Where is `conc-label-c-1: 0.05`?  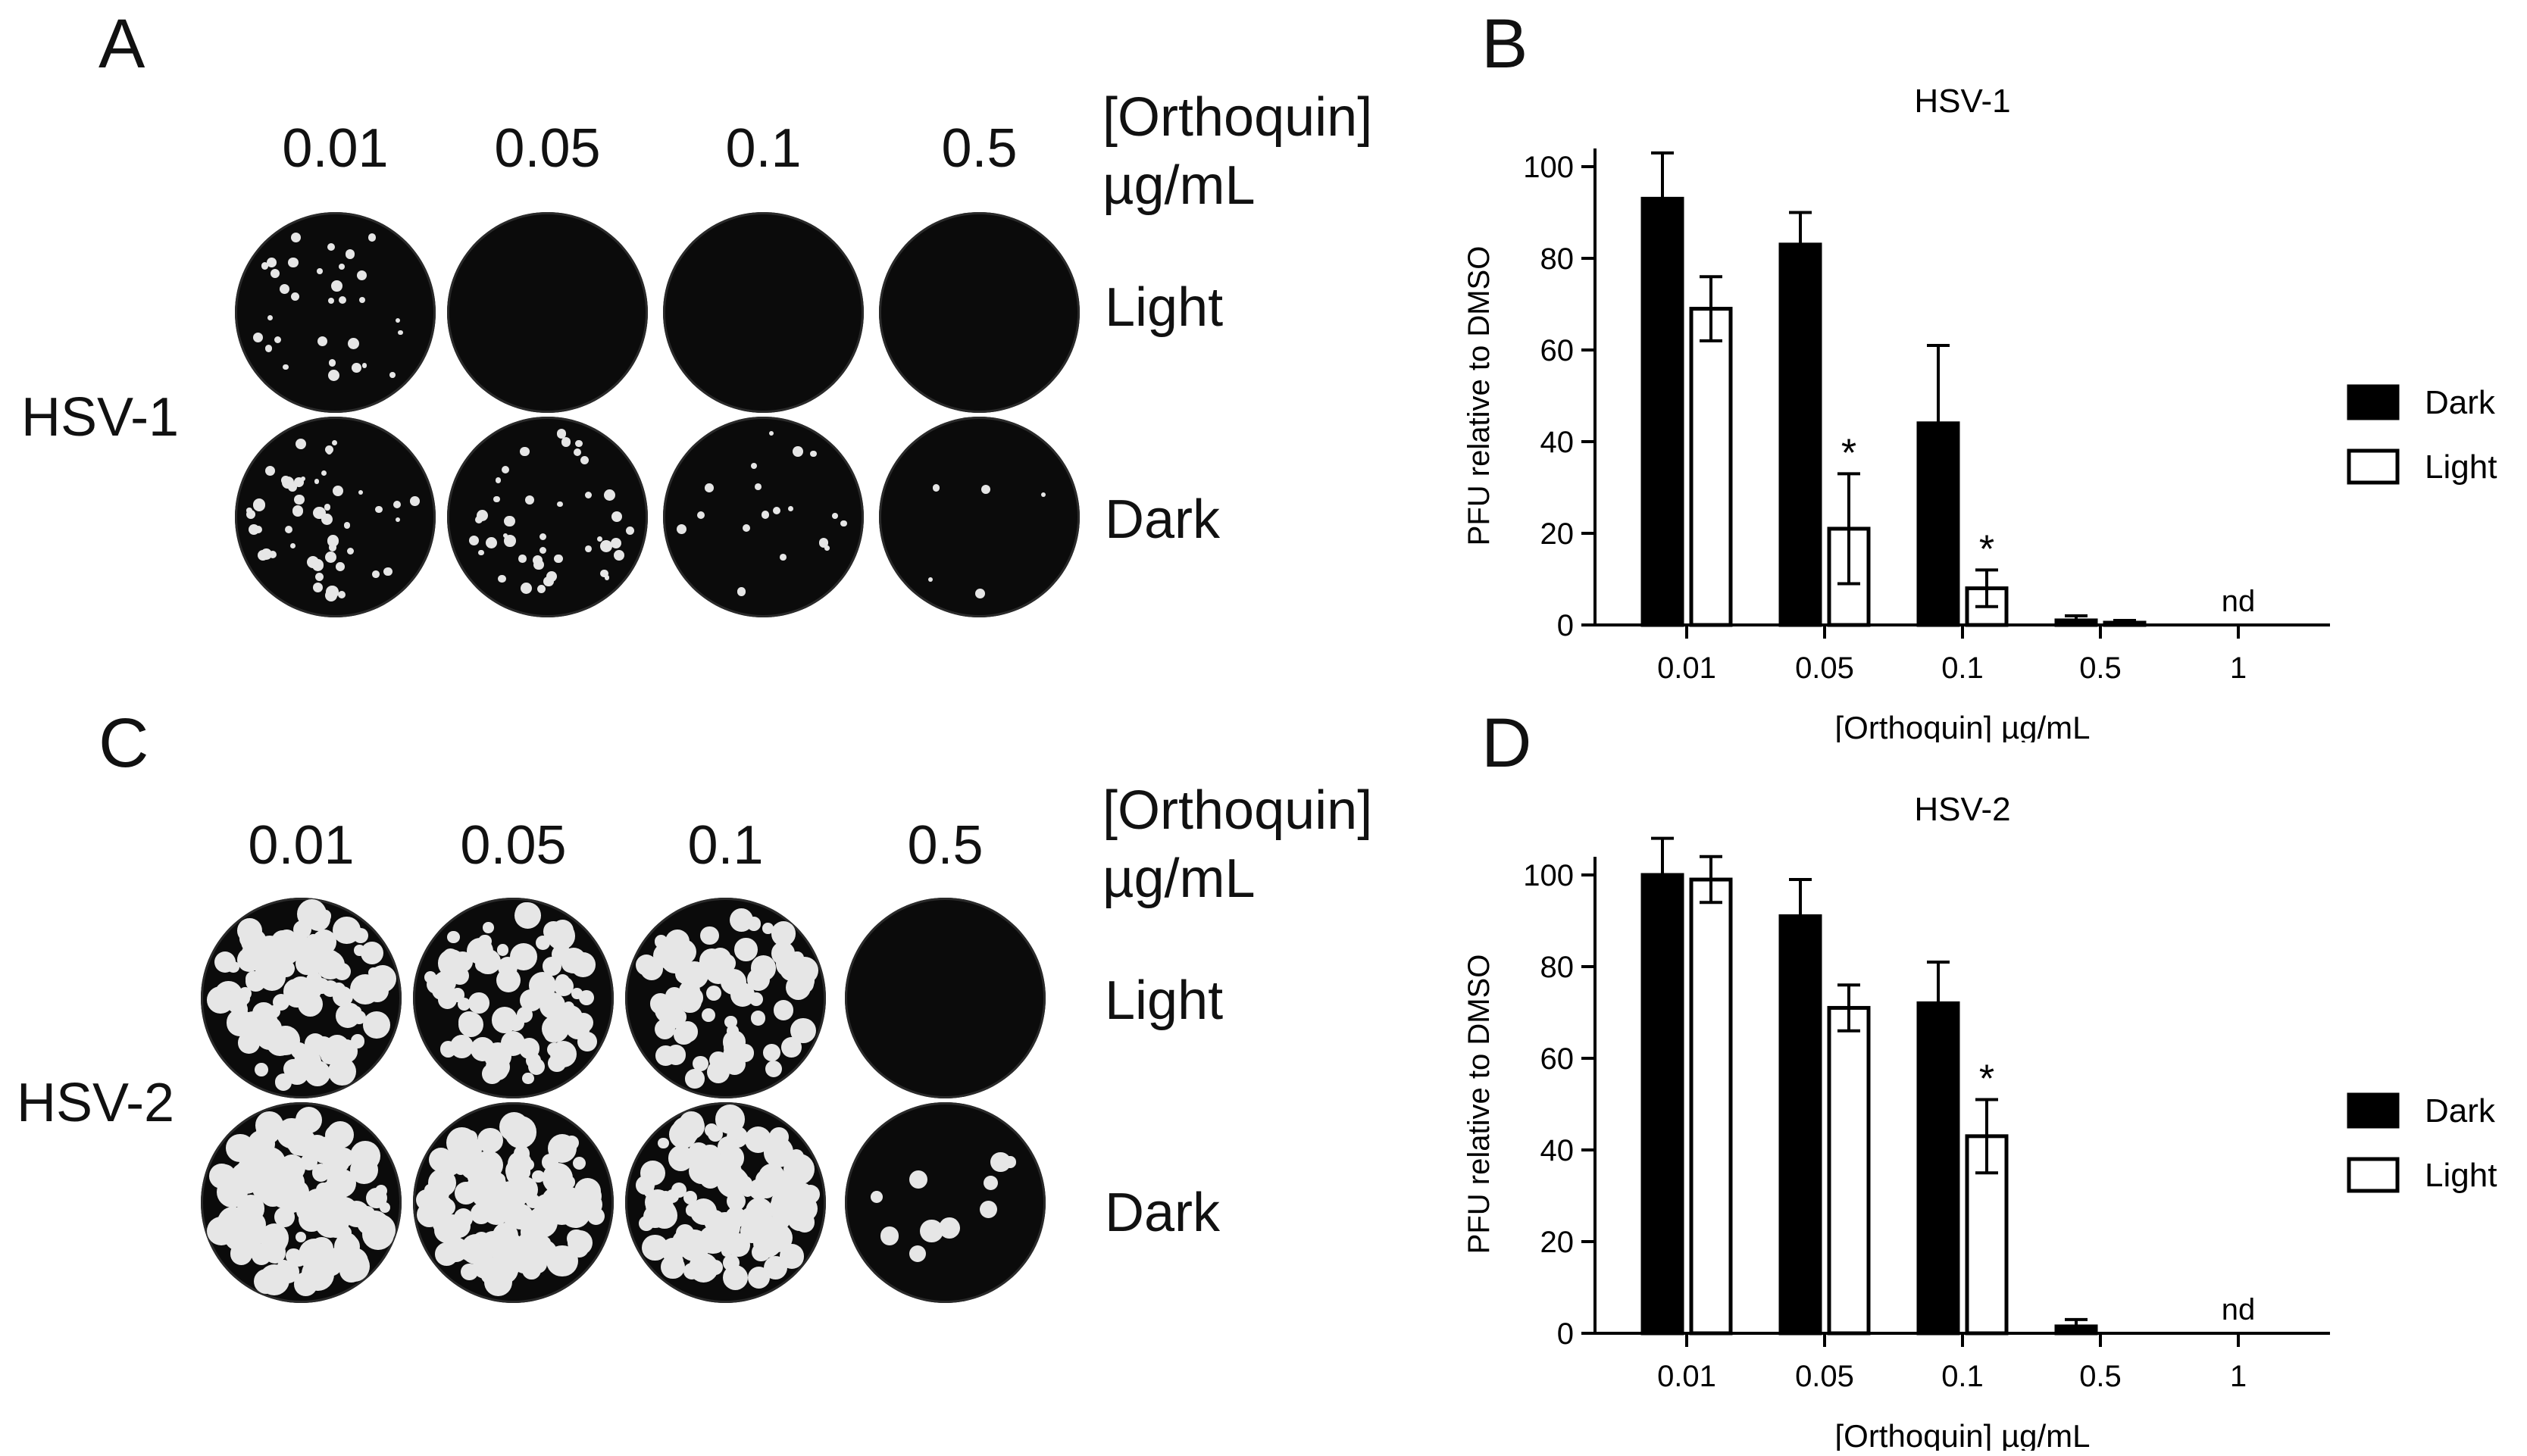 conc-label-c-1: 0.05 is located at coordinates (513, 846).